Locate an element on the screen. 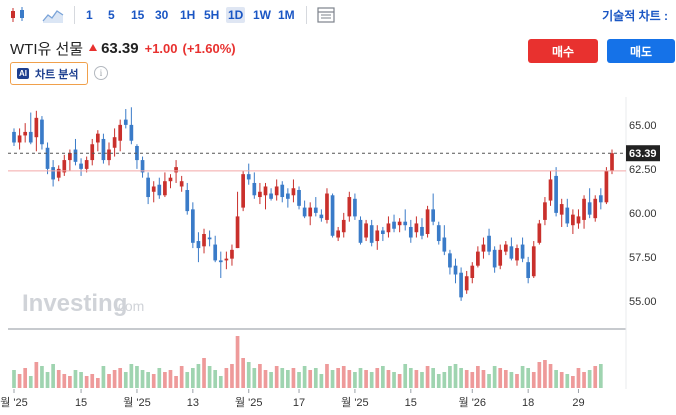 The width and height of the screenshot is (676, 415). last-price-tag: 63.39 is located at coordinates (643, 153).